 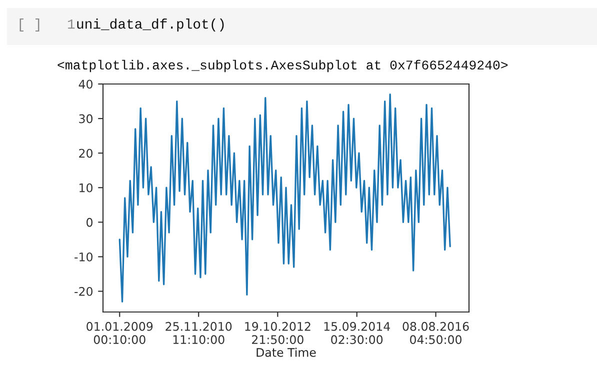 What do you see at coordinates (435, 333) in the screenshot?
I see `x-tick-label: 08.08.2016 04:50:00` at bounding box center [435, 333].